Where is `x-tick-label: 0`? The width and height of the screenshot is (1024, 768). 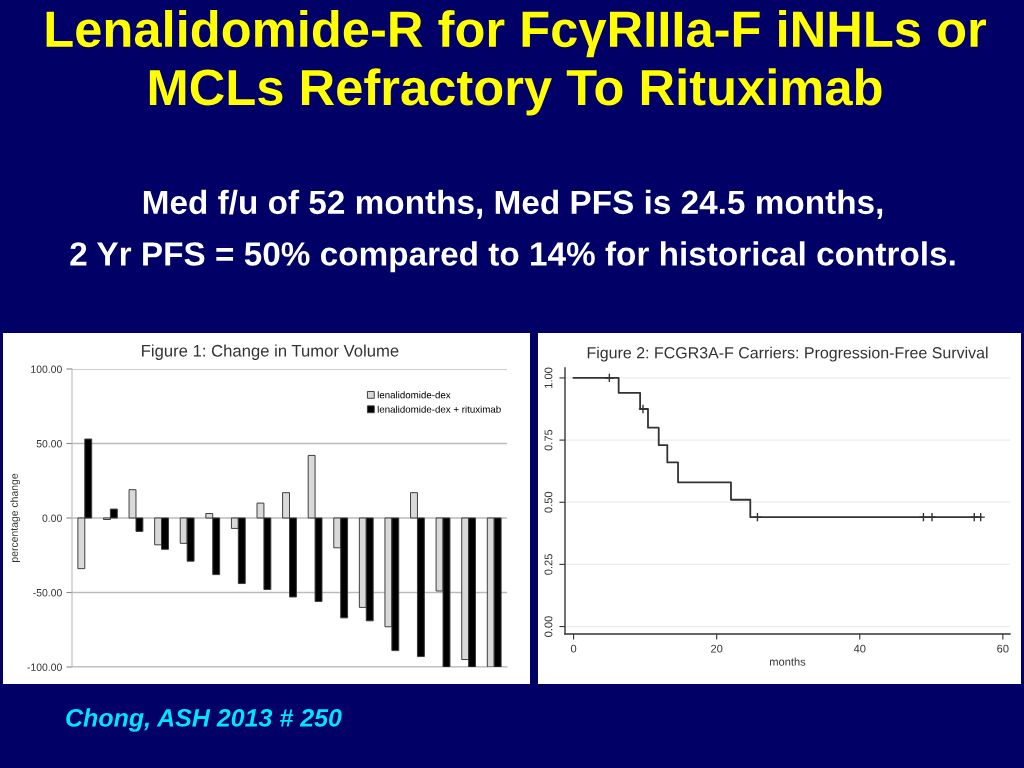
x-tick-label: 0 is located at coordinates (573, 648).